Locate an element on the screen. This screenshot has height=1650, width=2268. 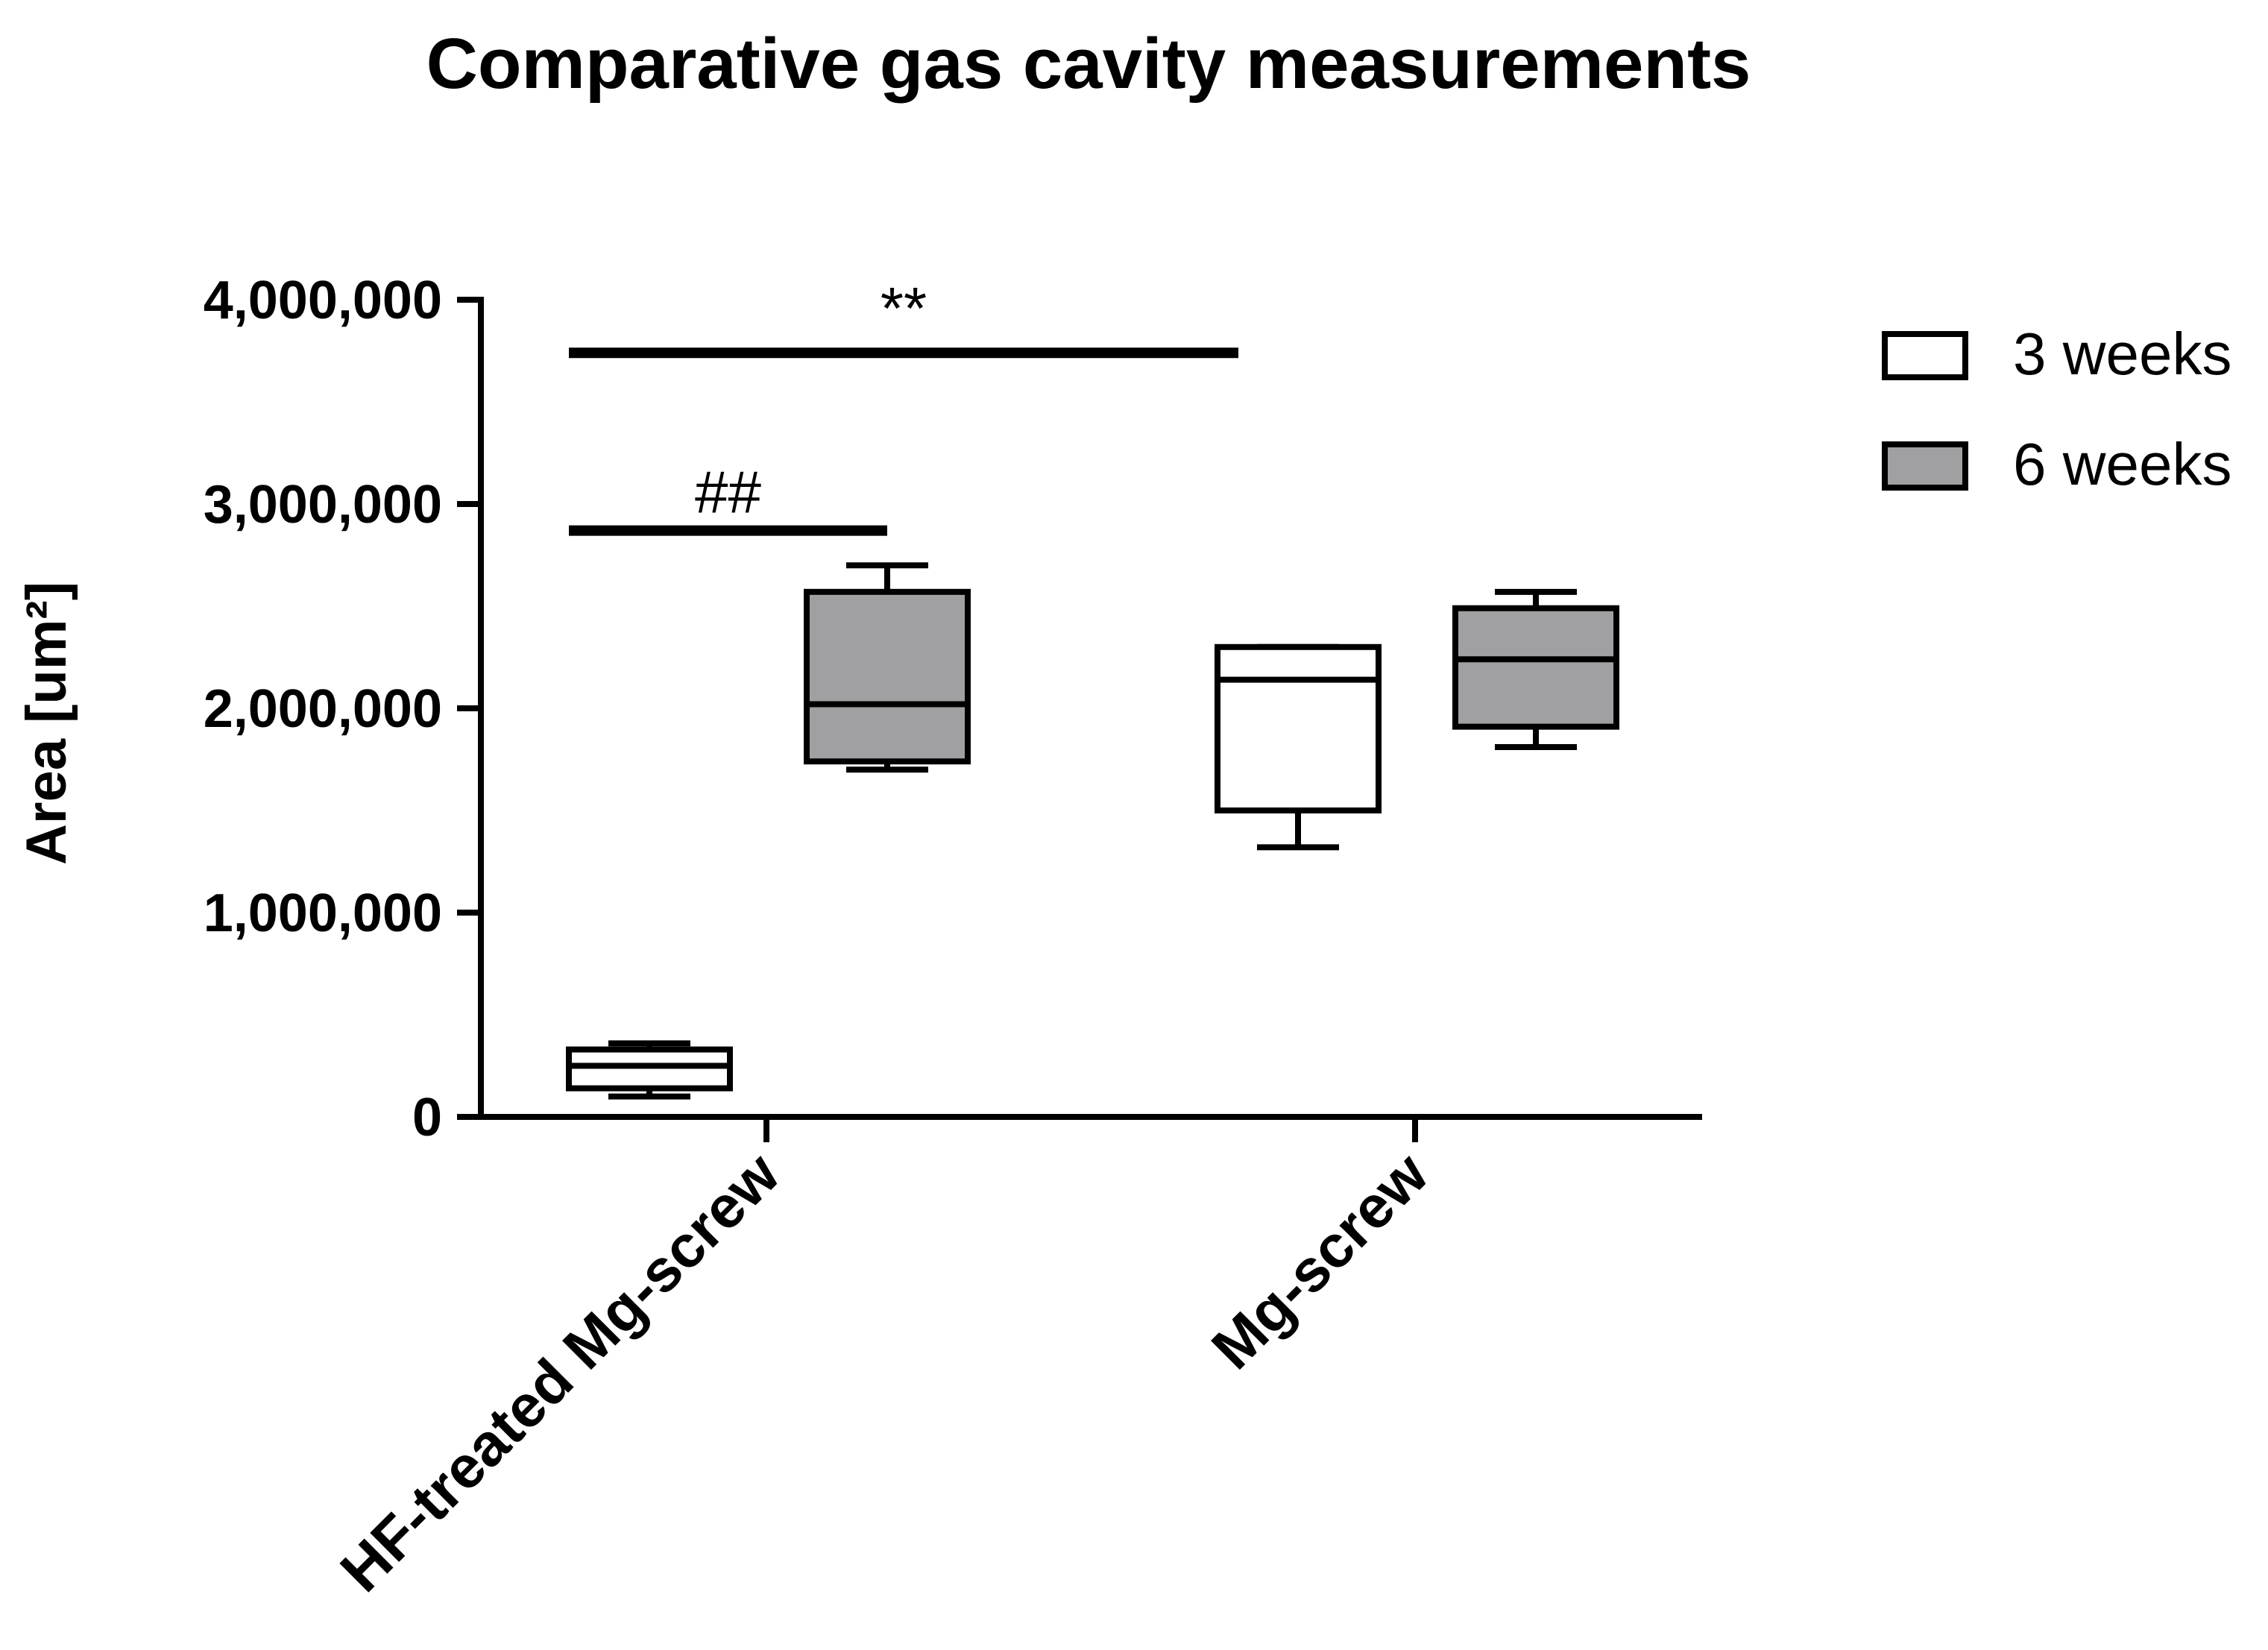
y-axis-label: Area [um²] is located at coordinates (46, 723).